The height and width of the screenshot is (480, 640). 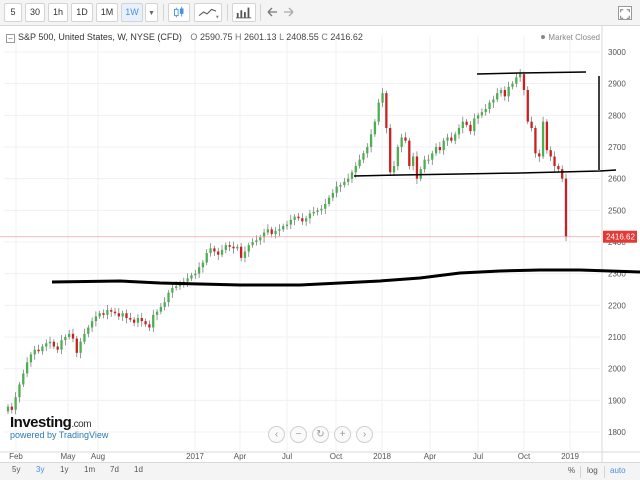 I want to click on low-value: 2408.55, so click(x=302, y=37).